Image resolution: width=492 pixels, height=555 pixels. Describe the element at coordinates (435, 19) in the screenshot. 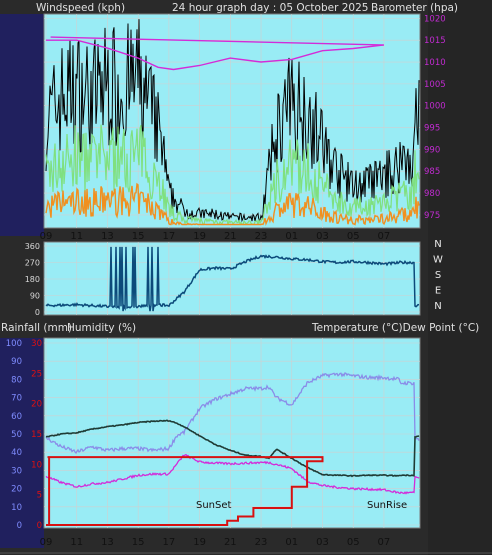

I see `barometer-tick-label: 1020` at that location.